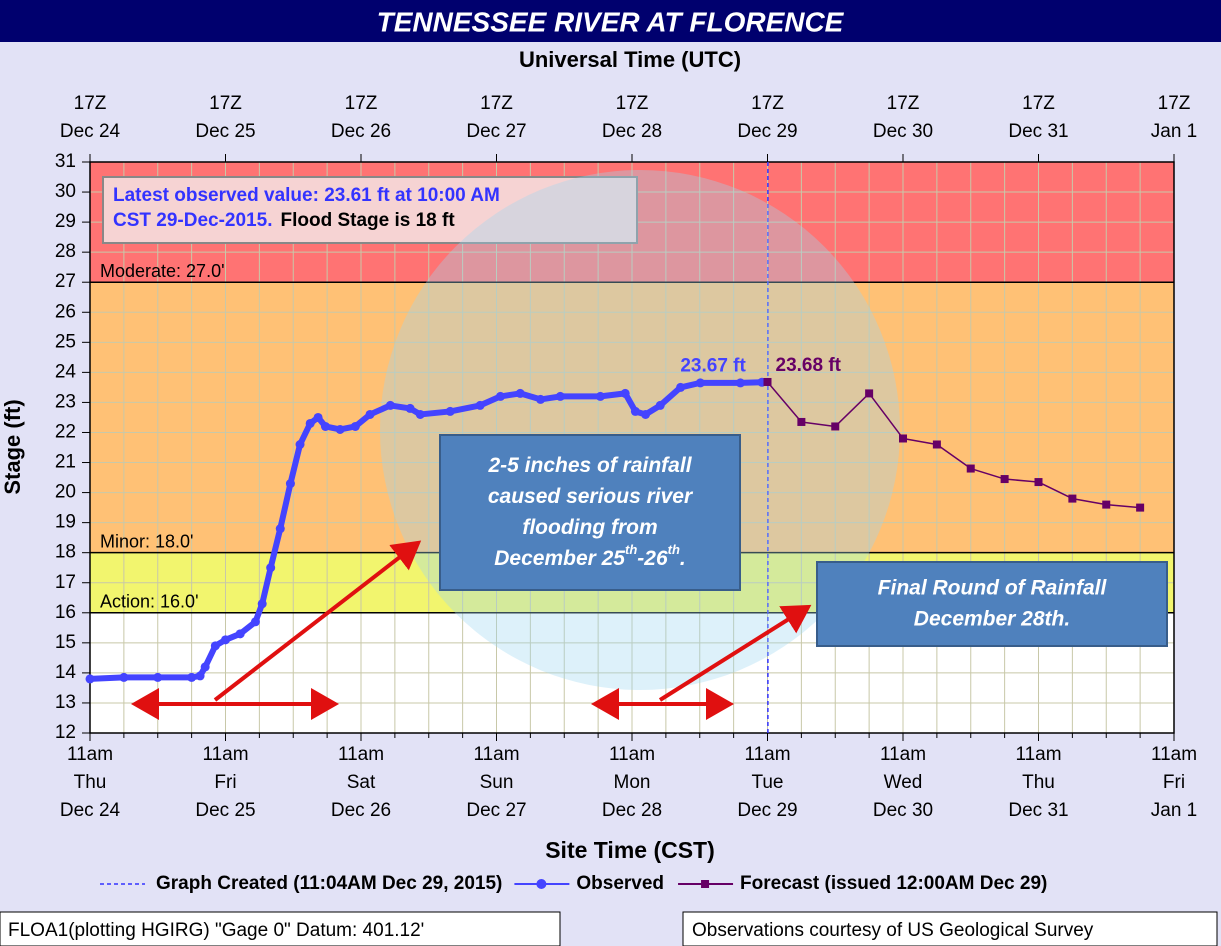 The width and height of the screenshot is (1221, 946). I want to click on callout-text-part: 2-5 inches of rainfall, so click(589, 465).